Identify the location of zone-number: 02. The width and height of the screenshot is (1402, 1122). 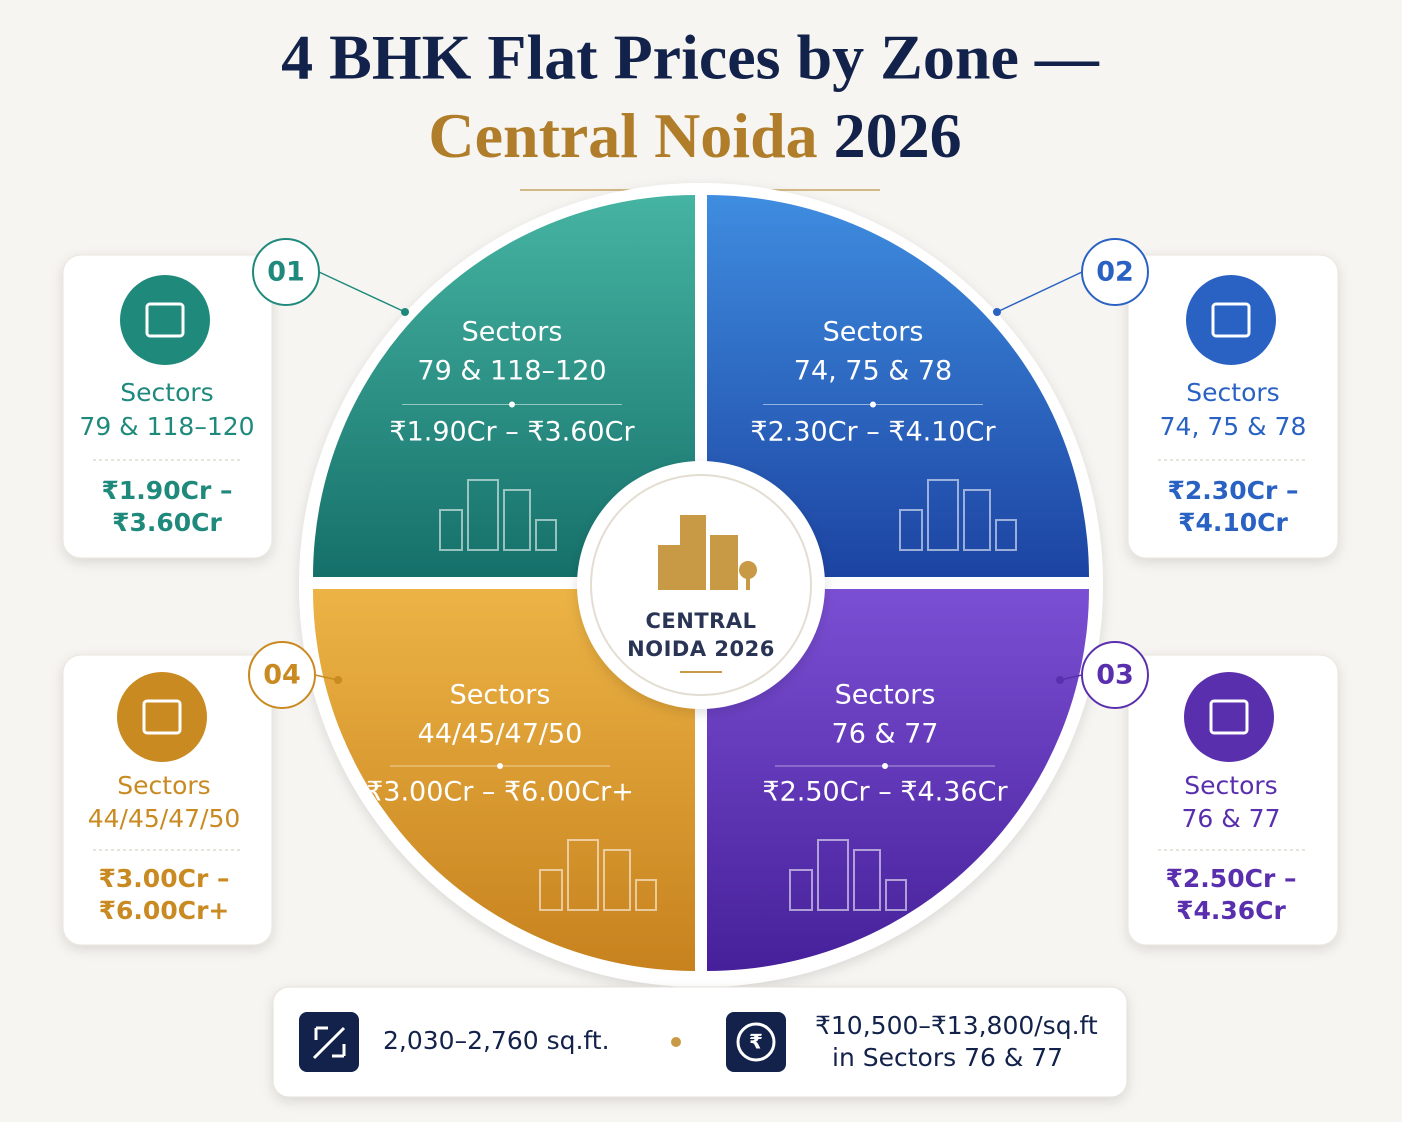
(1115, 272).